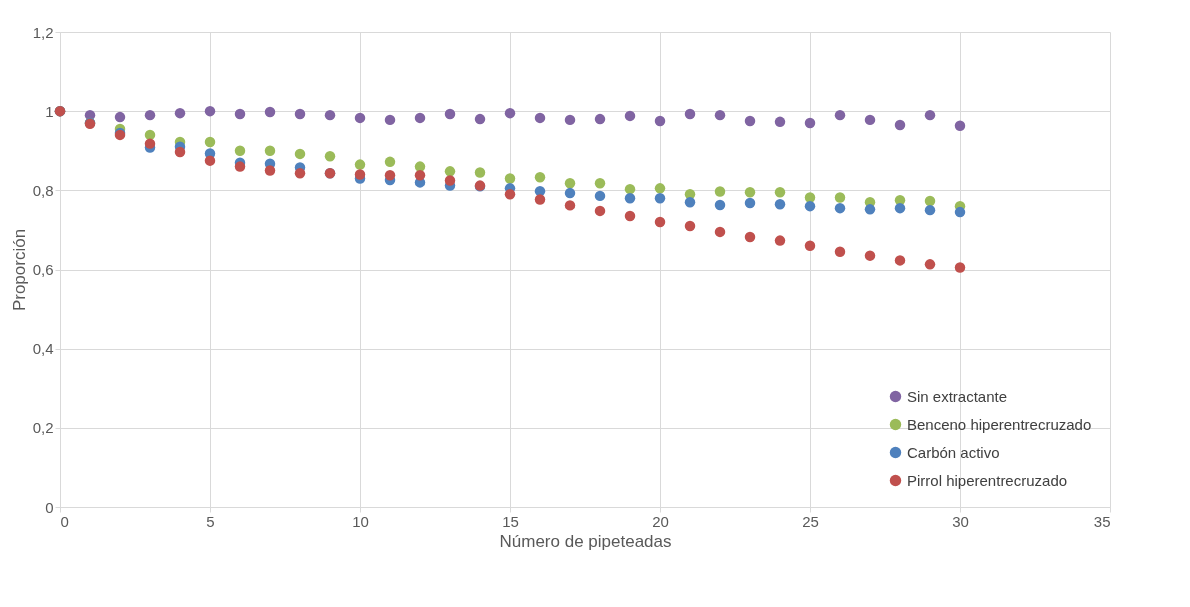 The image size is (1190, 607). What do you see at coordinates (810, 521) in the screenshot?
I see `x-tick-label: 25` at bounding box center [810, 521].